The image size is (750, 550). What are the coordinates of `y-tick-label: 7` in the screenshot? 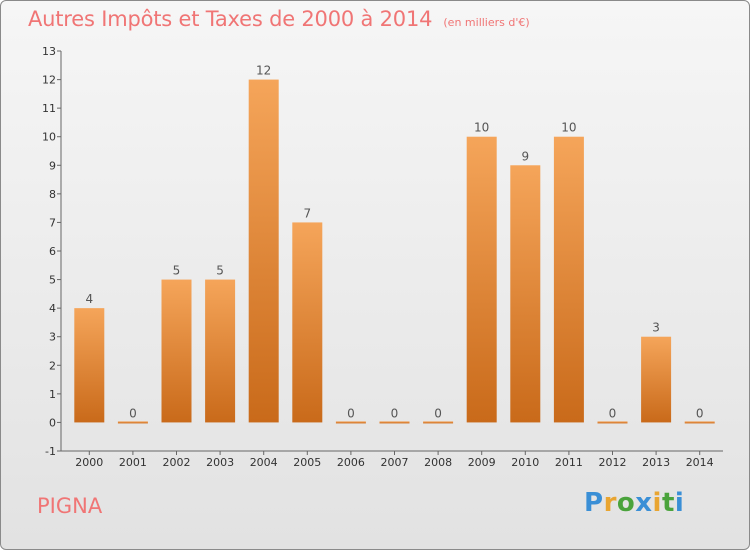 It's located at (52, 222).